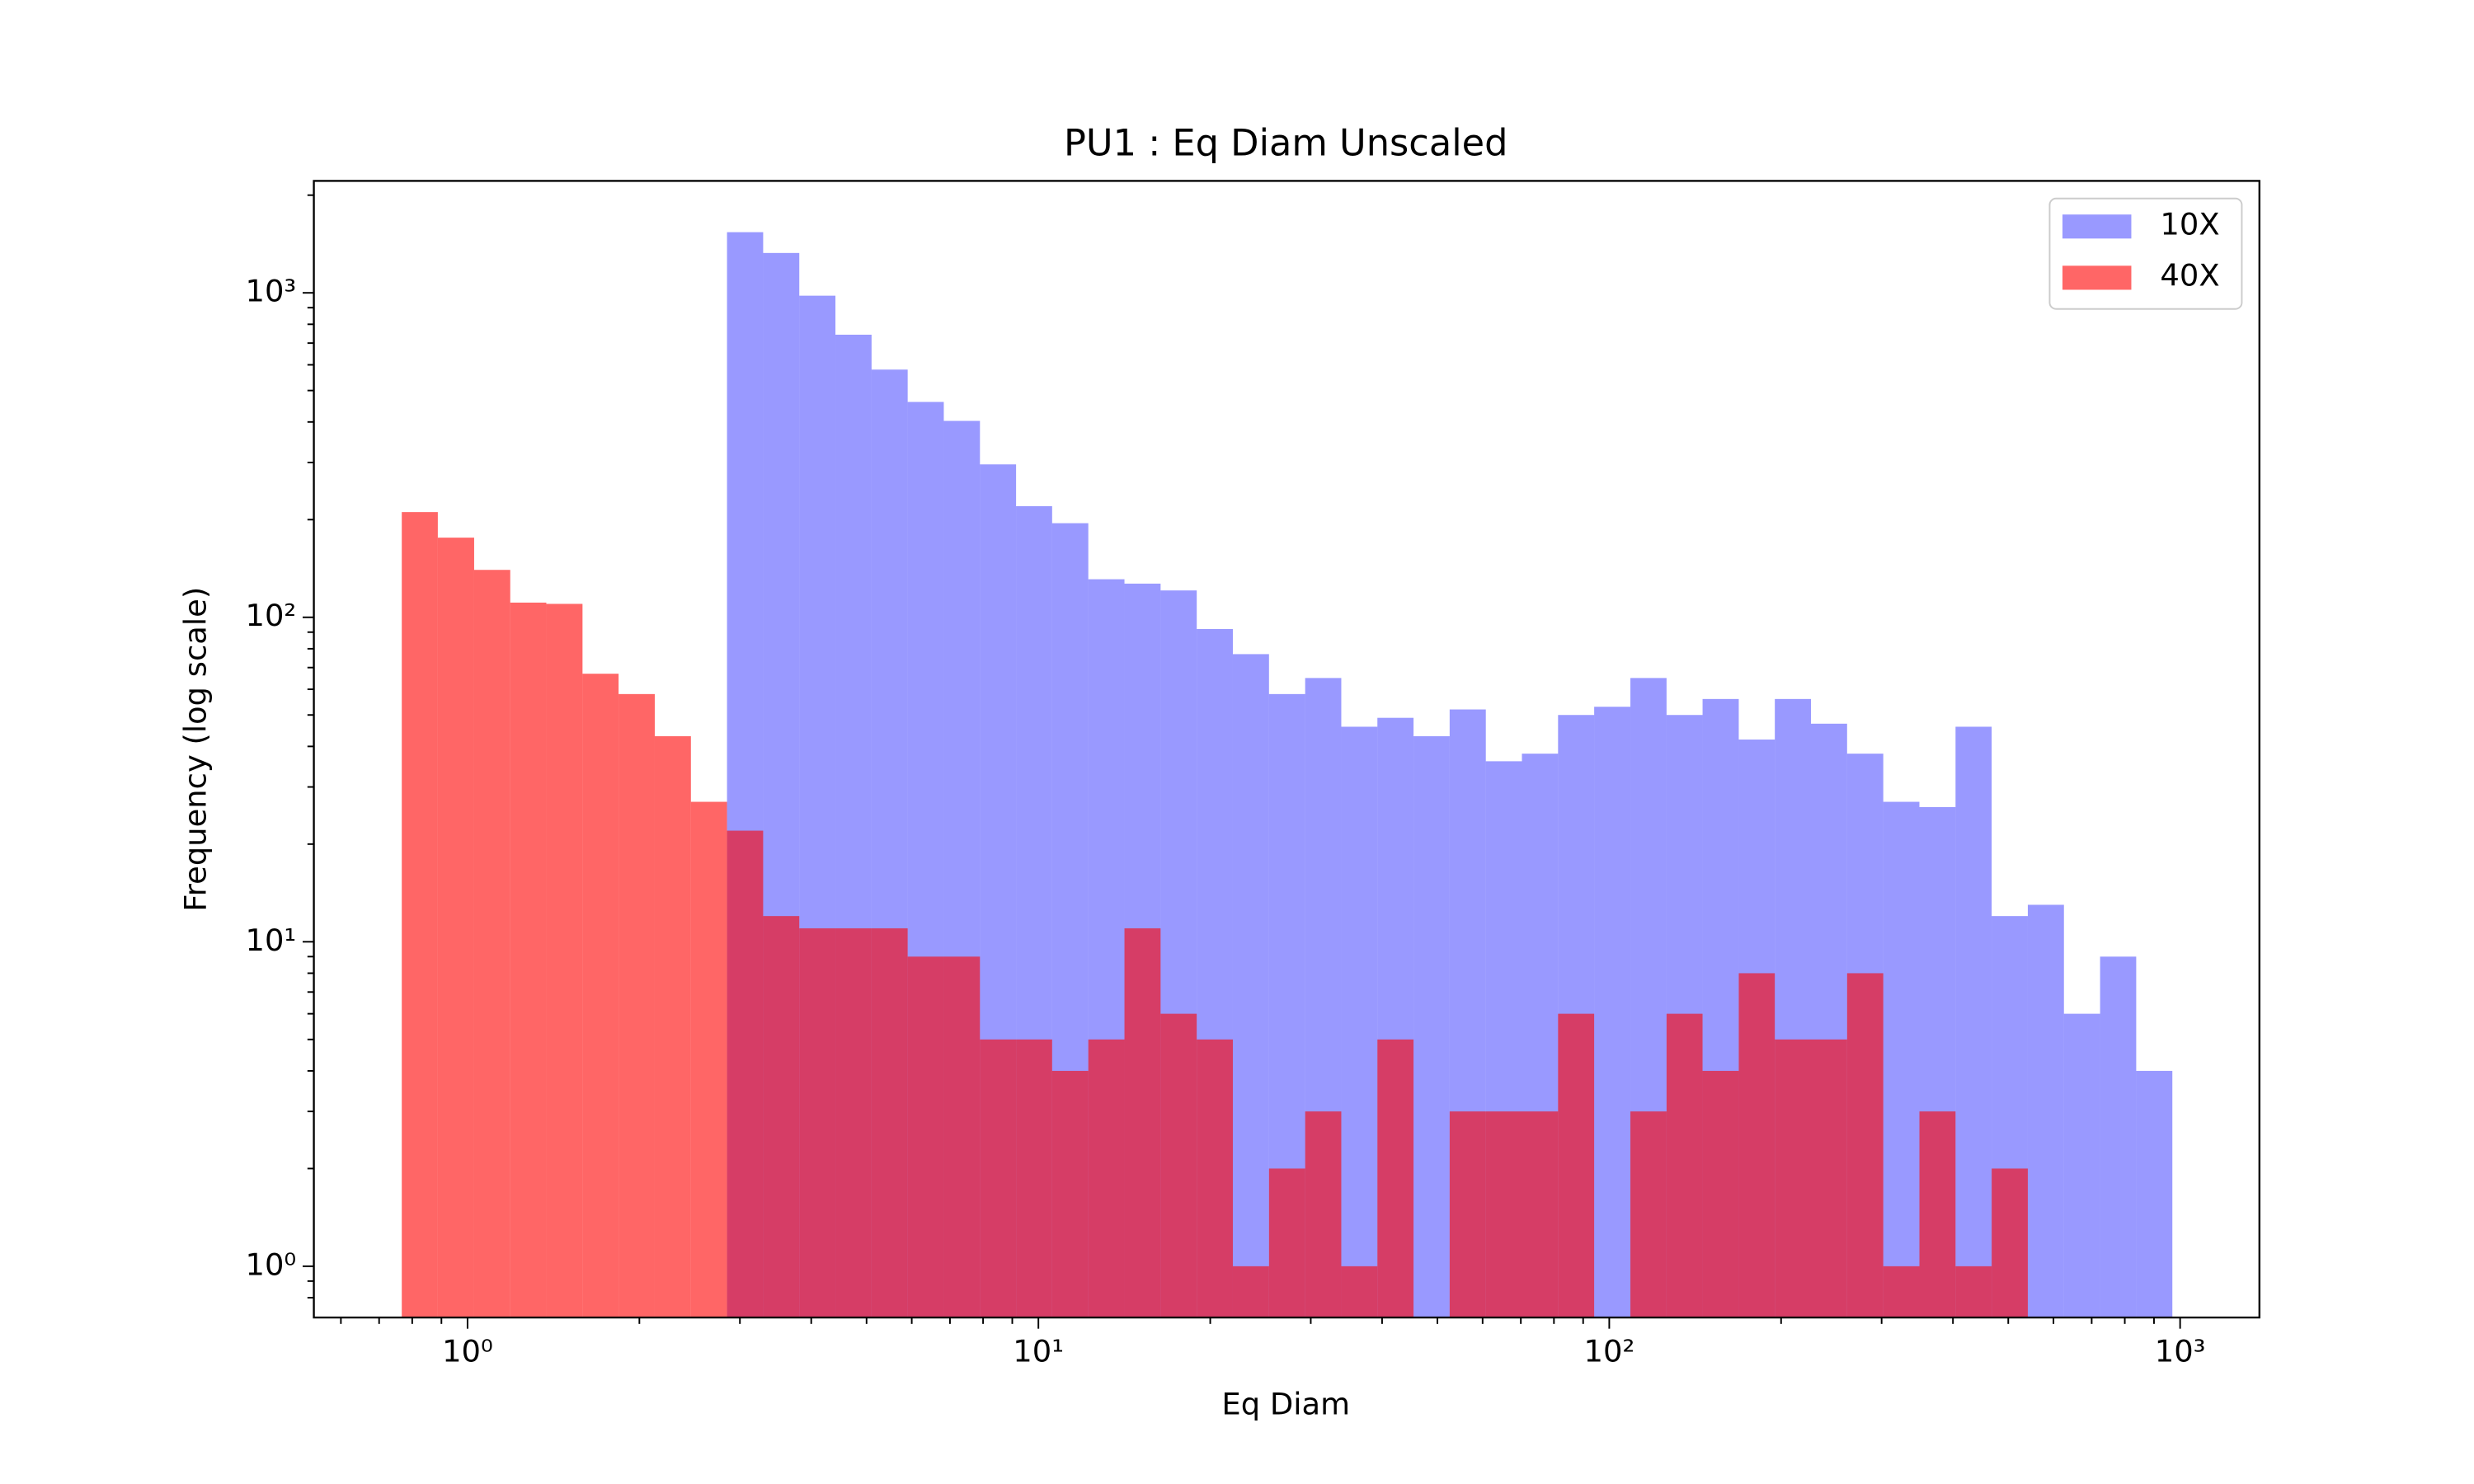  What do you see at coordinates (1038, 1351) in the screenshot?
I see `x-tick-label: 10¹` at bounding box center [1038, 1351].